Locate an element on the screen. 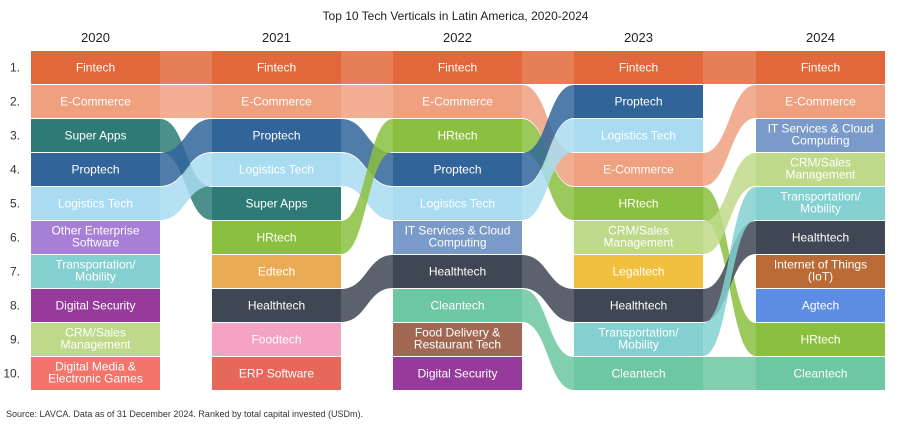  box-label-e-commerce-2023: E-Commerce is located at coordinates (638, 170).